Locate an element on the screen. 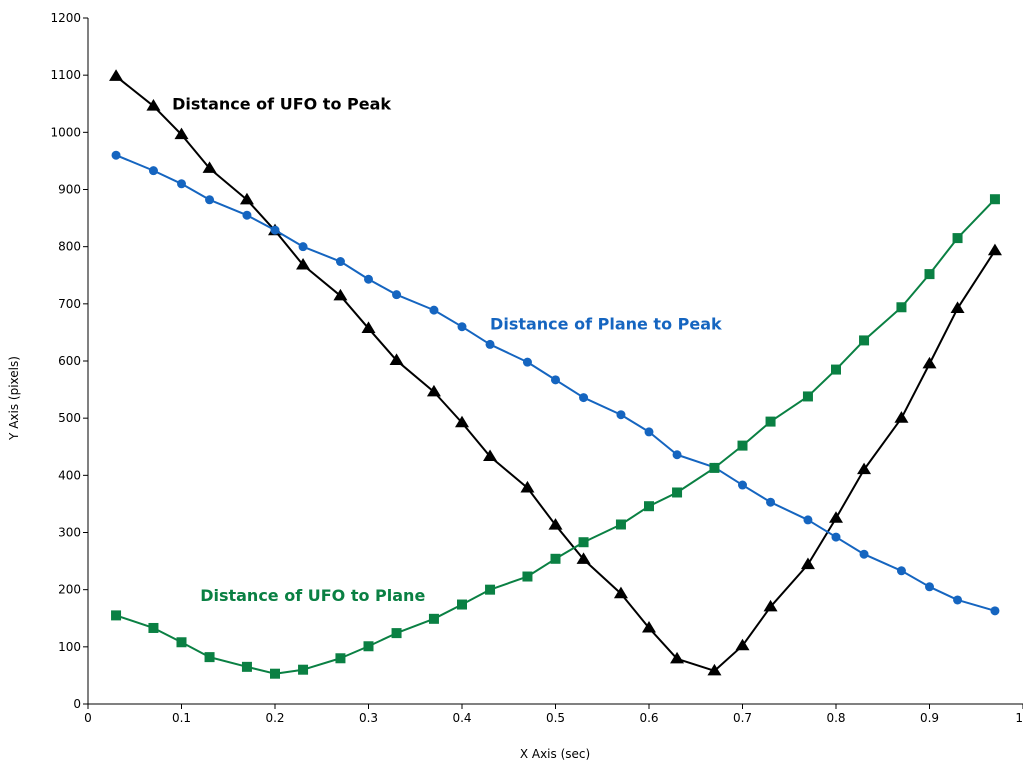  x-tick-label: 0.6 is located at coordinates (648, 718).